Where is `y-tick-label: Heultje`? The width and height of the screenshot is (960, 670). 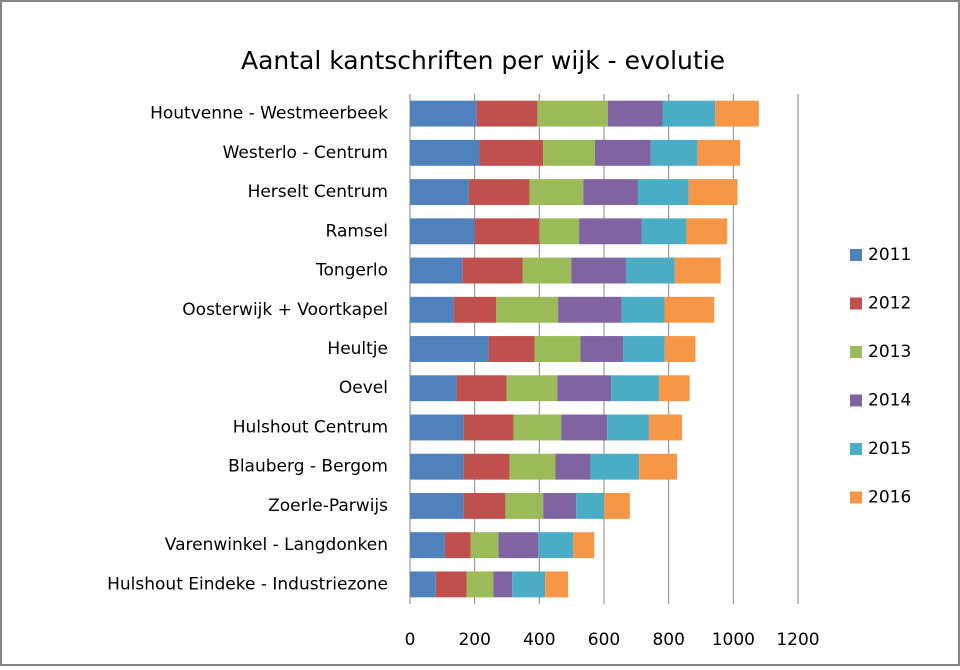
y-tick-label: Heultje is located at coordinates (357, 349).